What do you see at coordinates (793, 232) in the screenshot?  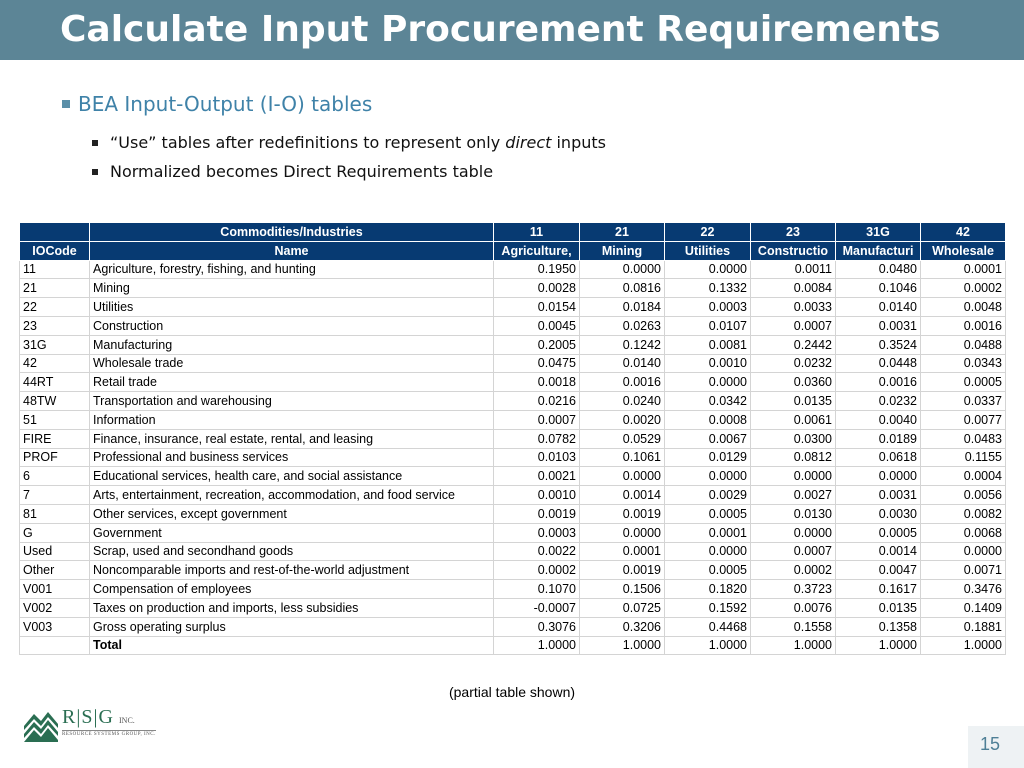 I see `column-header: 23` at bounding box center [793, 232].